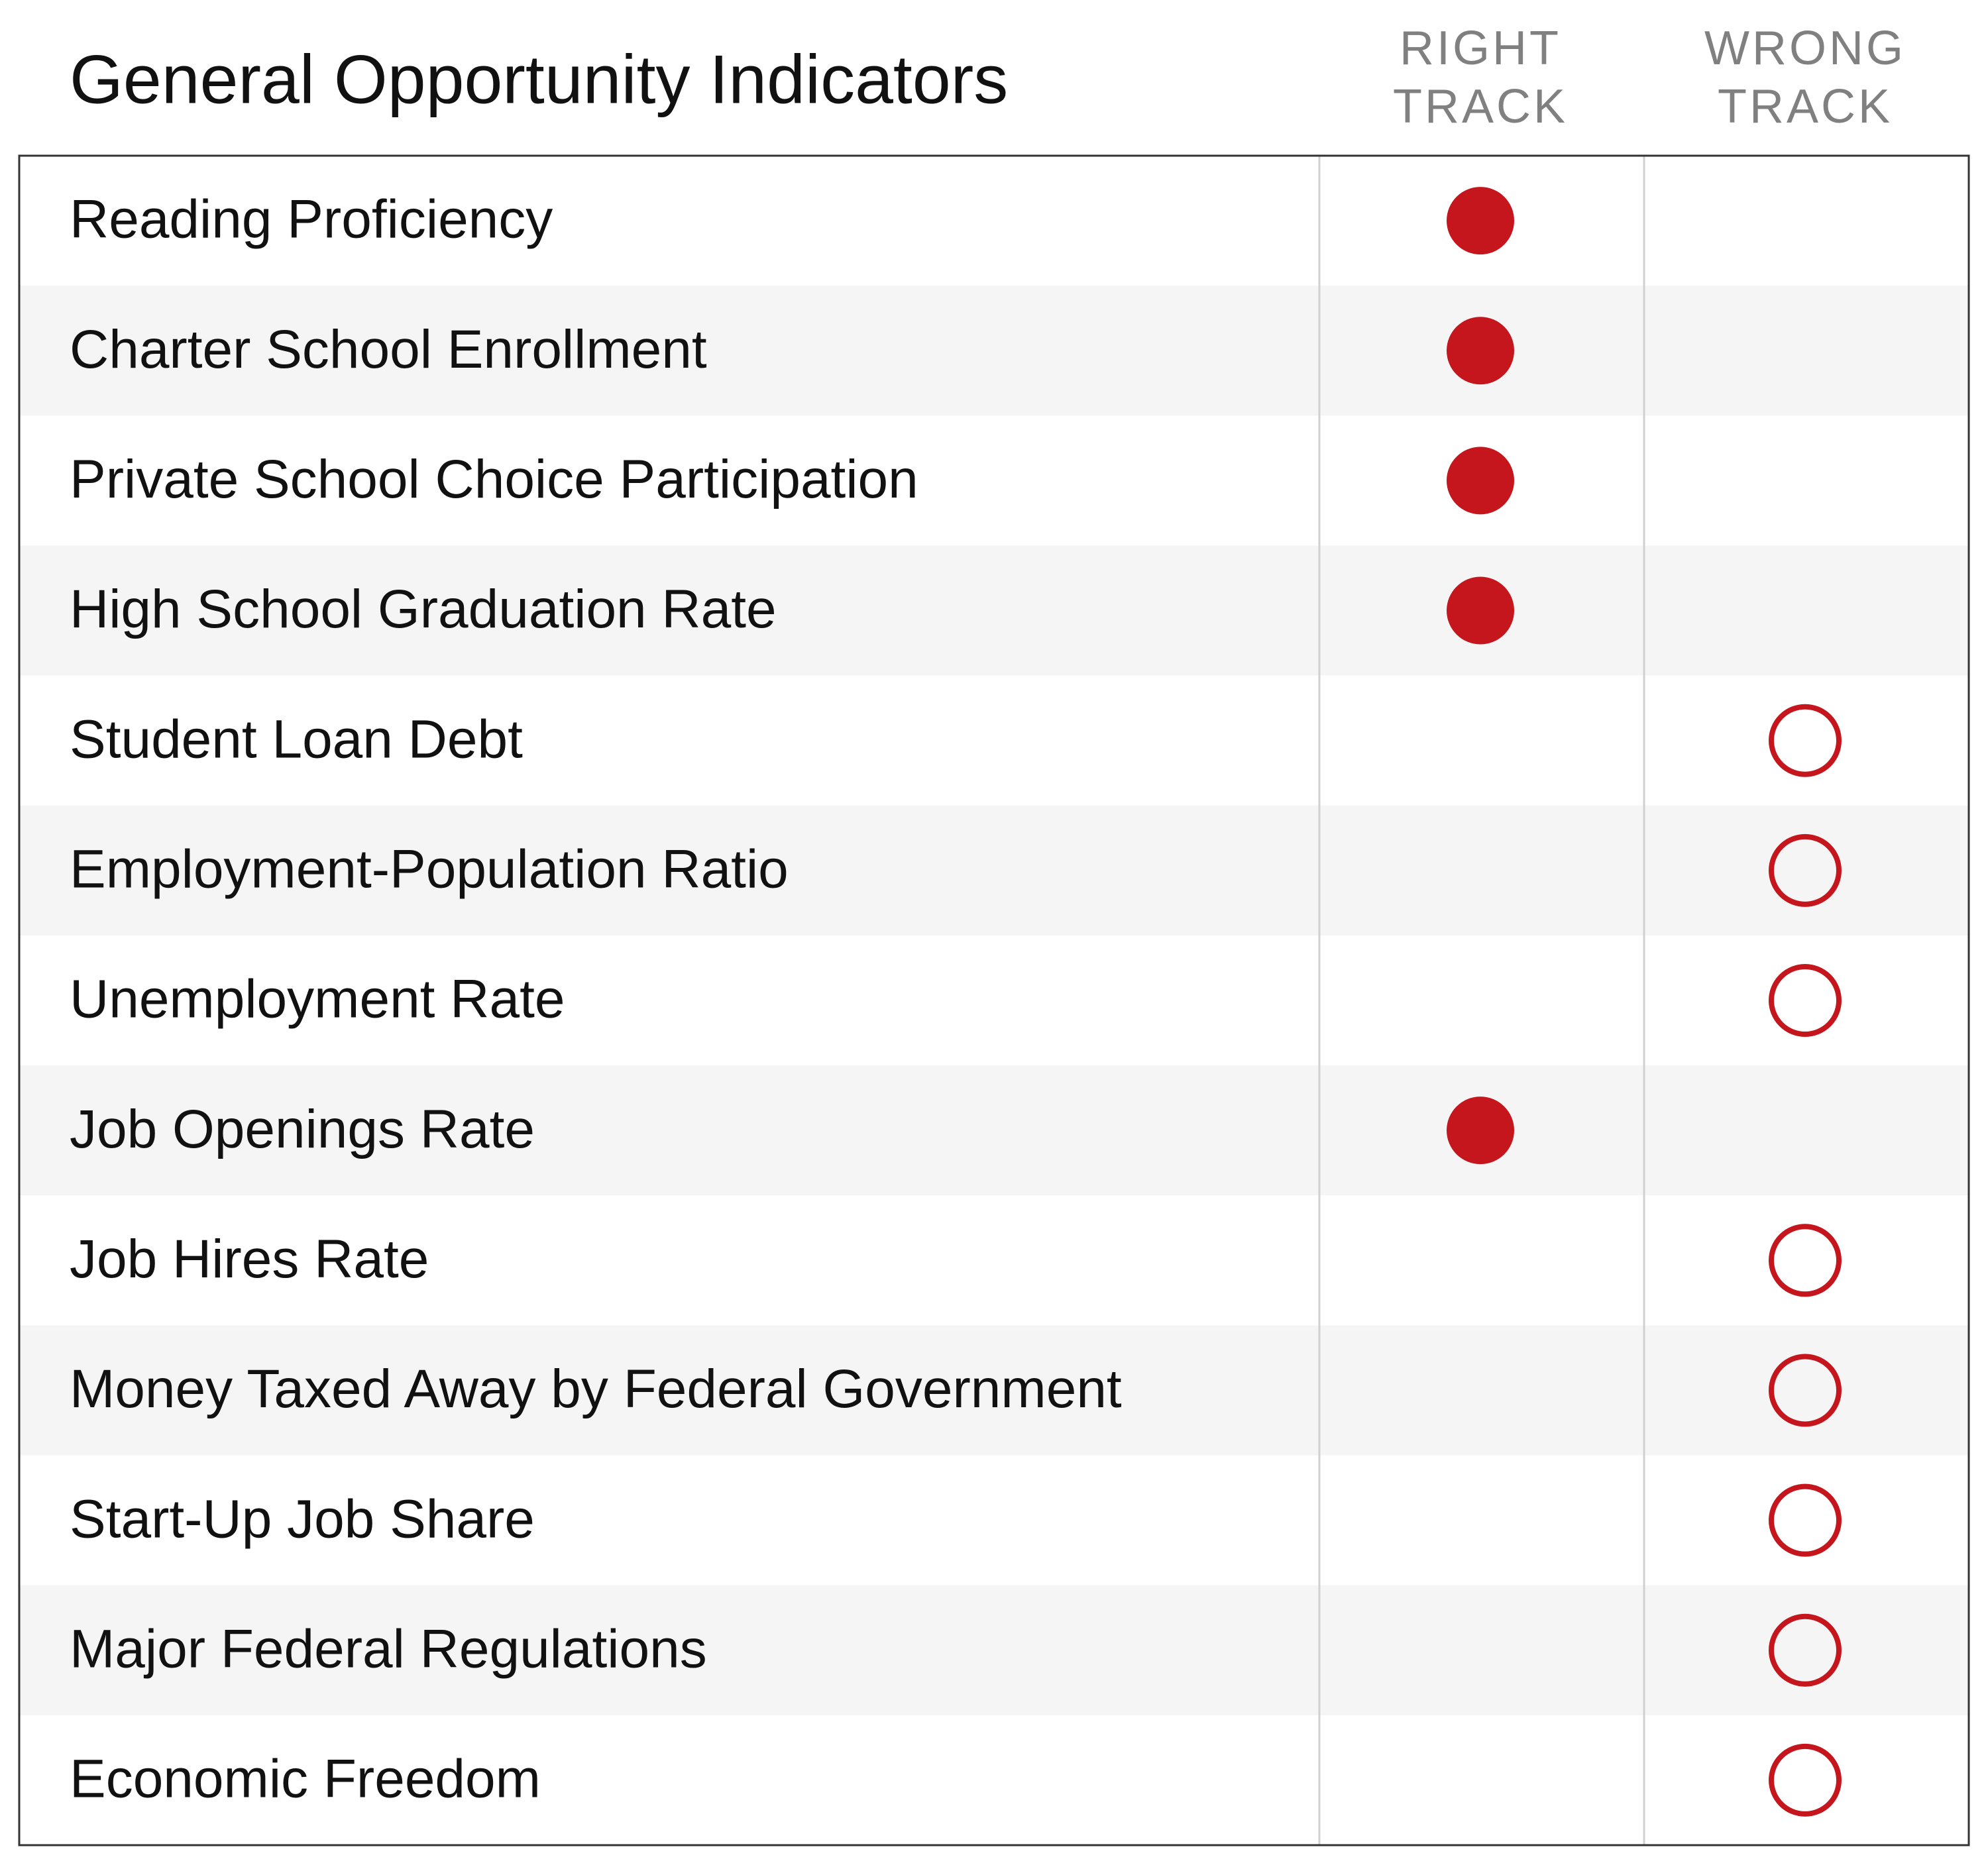 This screenshot has height=1871, width=1988. Describe the element at coordinates (302, 1129) in the screenshot. I see `row-label: Job Openings Rate` at that location.